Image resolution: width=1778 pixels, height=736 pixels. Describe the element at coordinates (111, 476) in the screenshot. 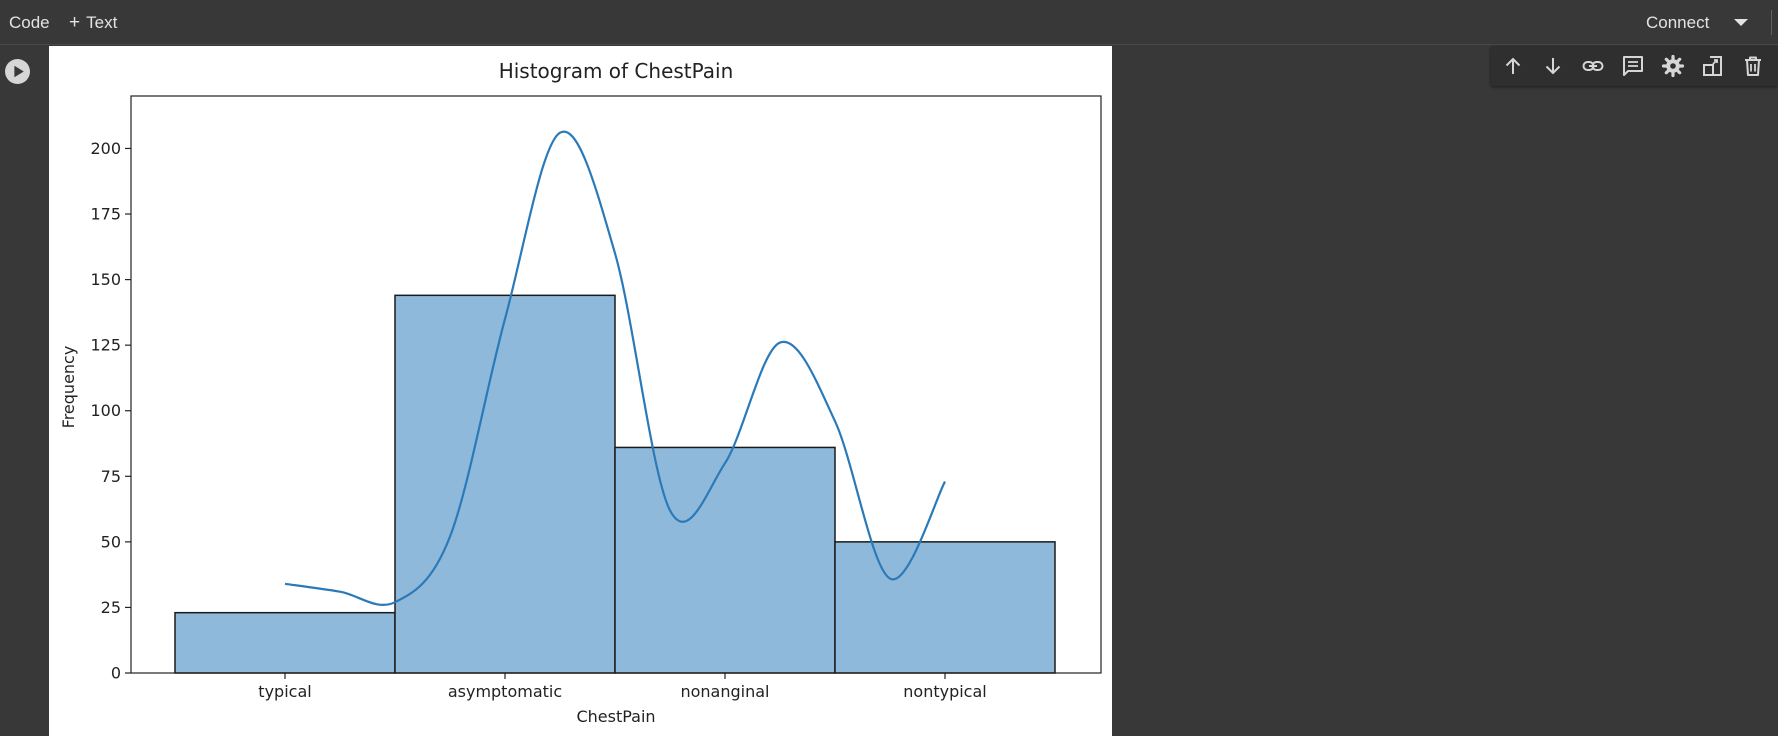

I see `y-tick-label: 75` at that location.